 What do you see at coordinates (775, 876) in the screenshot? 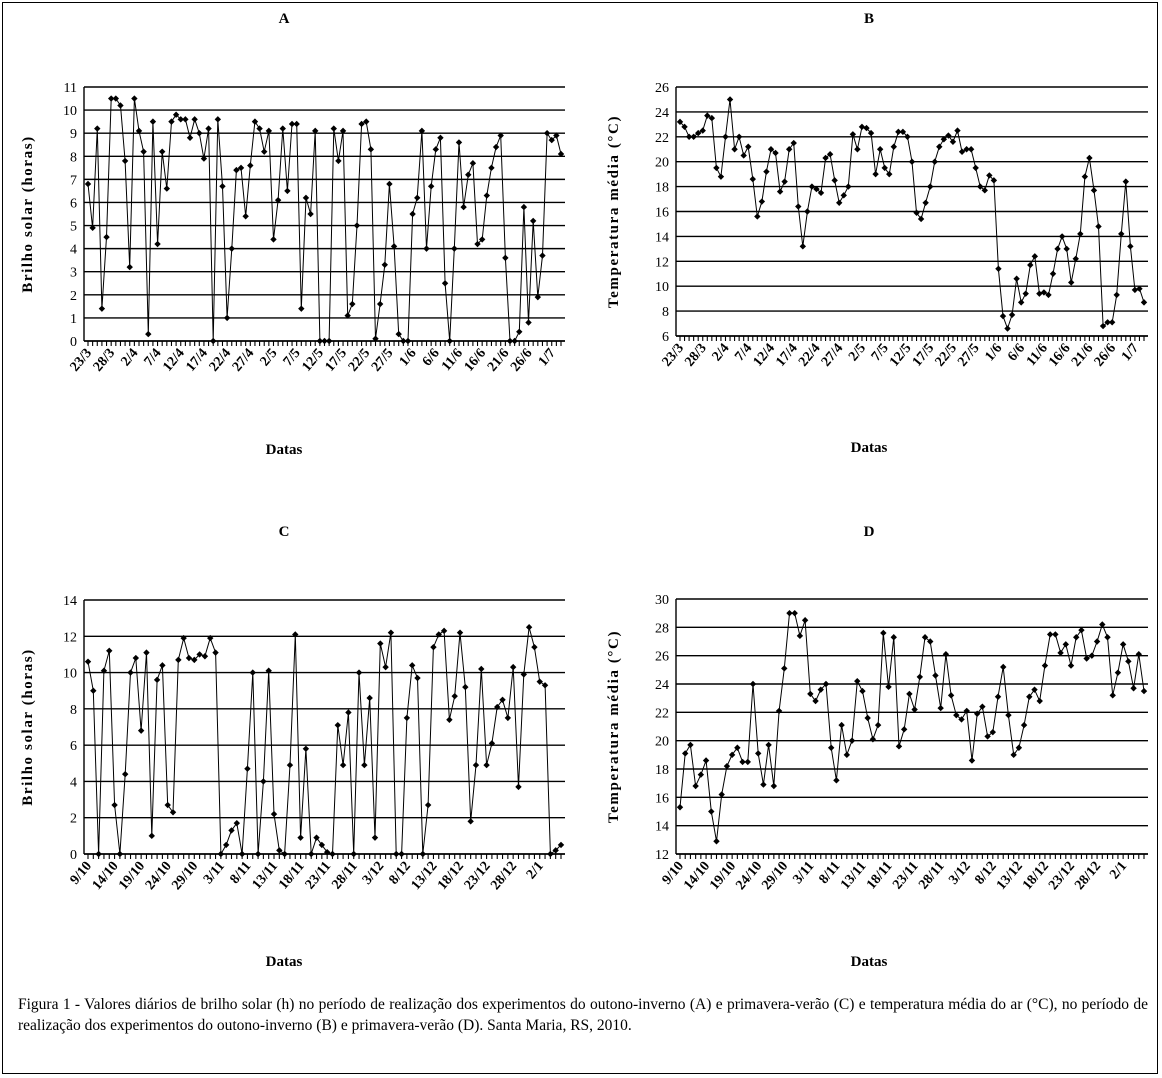
I see `x-tick-label: 29/10` at bounding box center [775, 876].